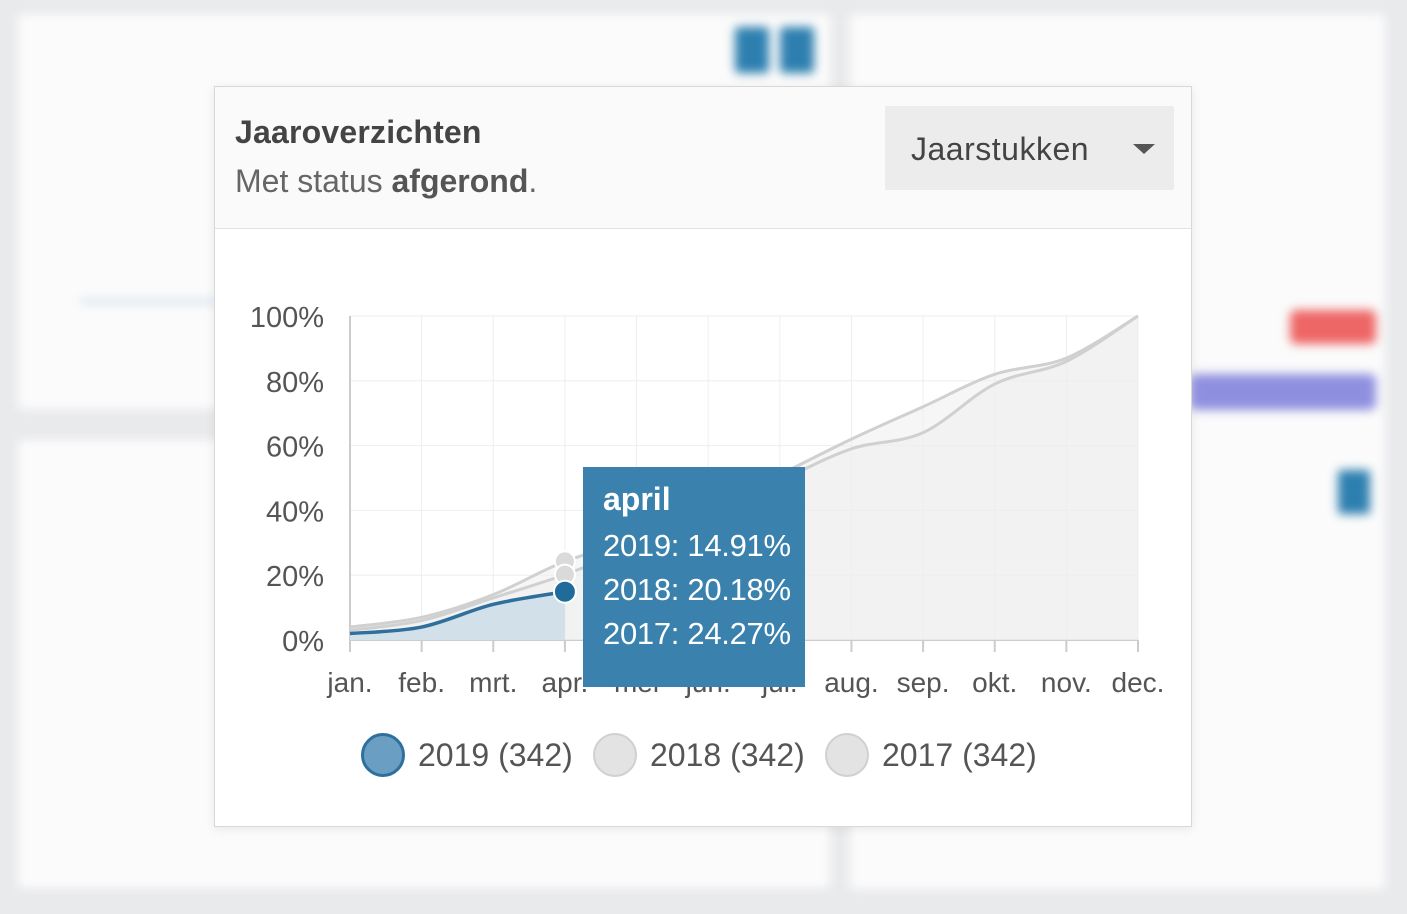 This screenshot has width=1407, height=914. Describe the element at coordinates (313, 181) in the screenshot. I see `subtitle-prefix: Met status` at that location.